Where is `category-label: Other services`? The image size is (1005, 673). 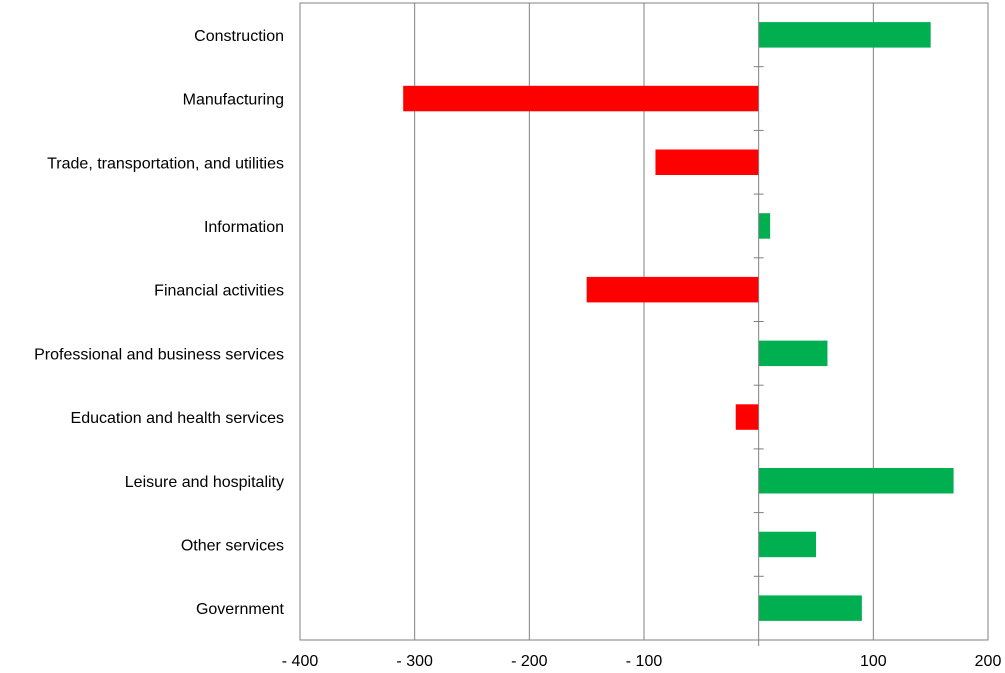 category-label: Other services is located at coordinates (232, 545).